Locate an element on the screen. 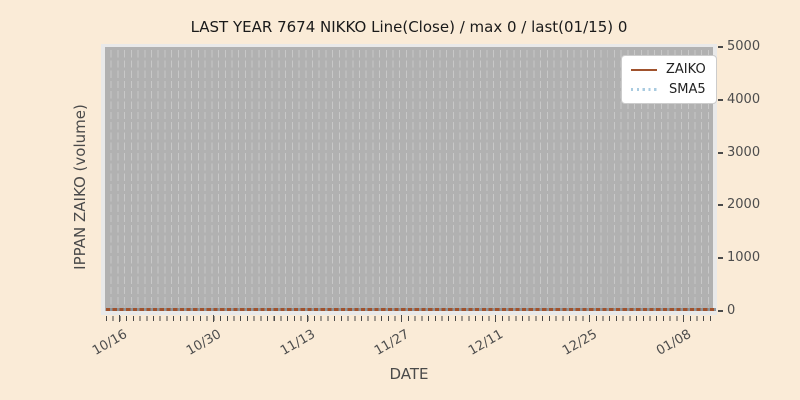 The width and height of the screenshot is (800, 400). zaiko-line-swatch is located at coordinates (644, 69).